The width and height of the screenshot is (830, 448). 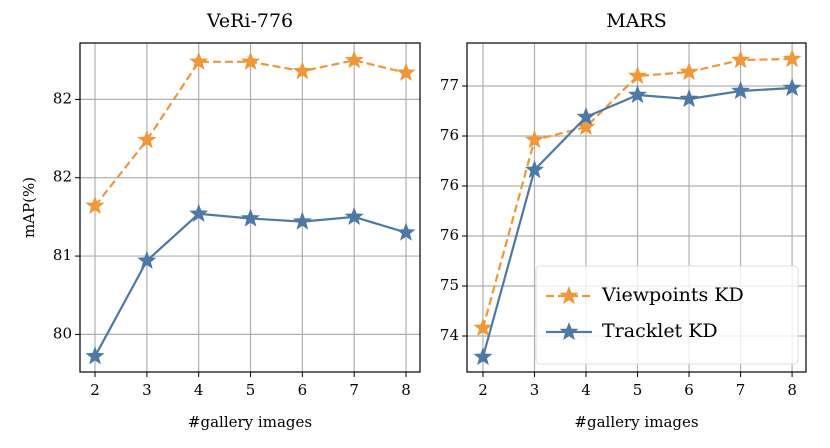 I want to click on y-tick-label: 81, so click(x=62, y=255).